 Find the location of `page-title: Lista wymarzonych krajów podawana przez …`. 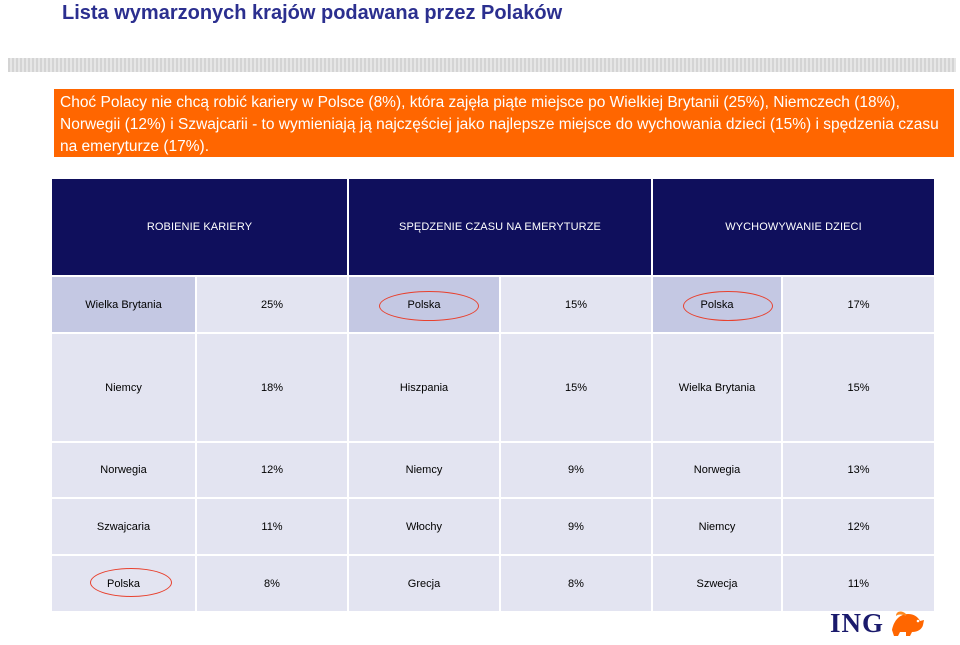

page-title: Lista wymarzonych krajów podawana przez … is located at coordinates (312, 13).